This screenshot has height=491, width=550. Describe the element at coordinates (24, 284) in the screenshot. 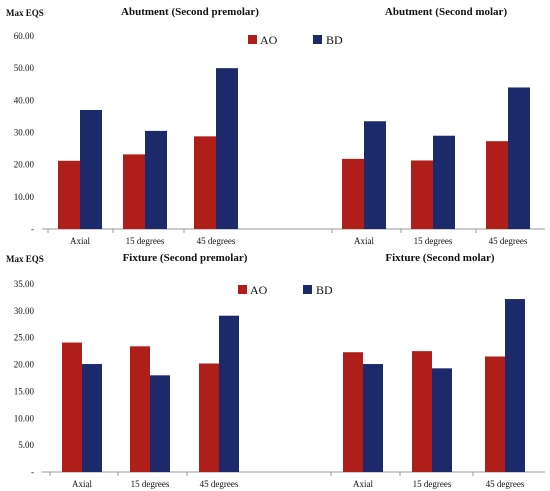

I see `y-tick-label: 35.00` at that location.